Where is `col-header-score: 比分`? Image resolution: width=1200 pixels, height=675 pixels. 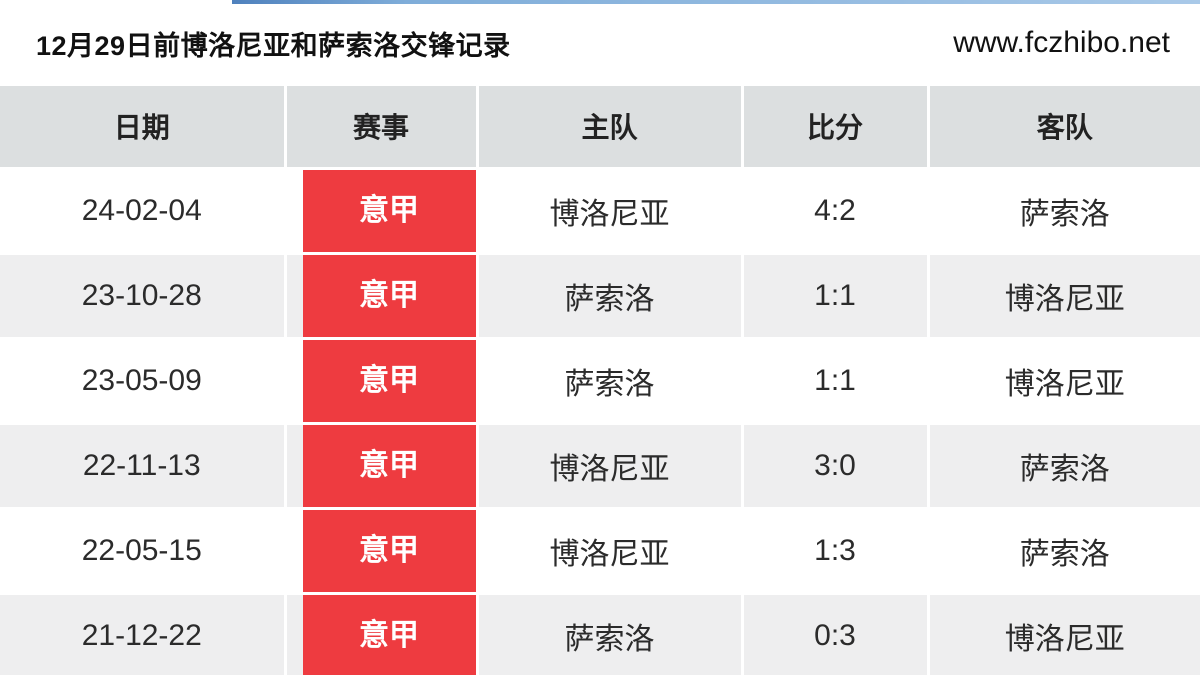
col-header-score: 比分 is located at coordinates (836, 128).